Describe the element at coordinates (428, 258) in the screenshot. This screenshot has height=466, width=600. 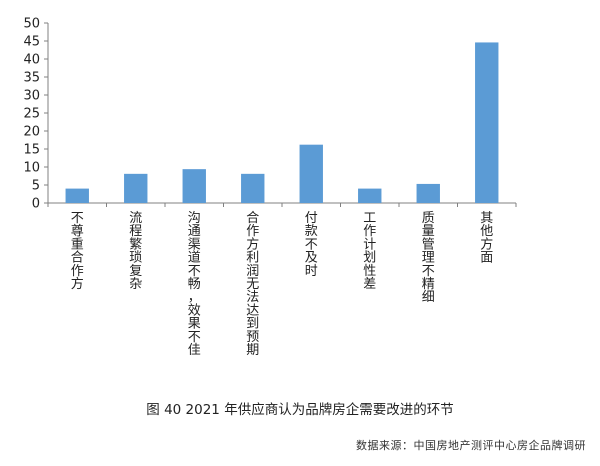
I see `x-category-label: 质量管理不精细` at that location.